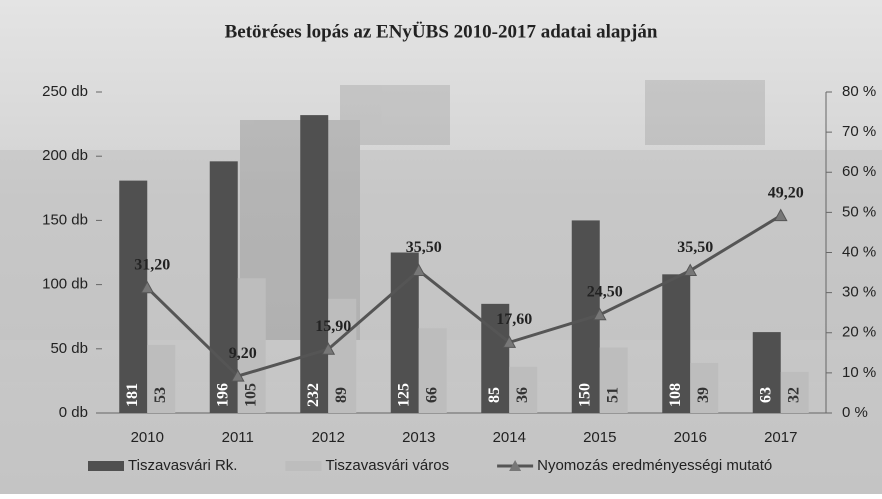  Describe the element at coordinates (690, 437) in the screenshot. I see `x-tick-label: 2016` at that location.